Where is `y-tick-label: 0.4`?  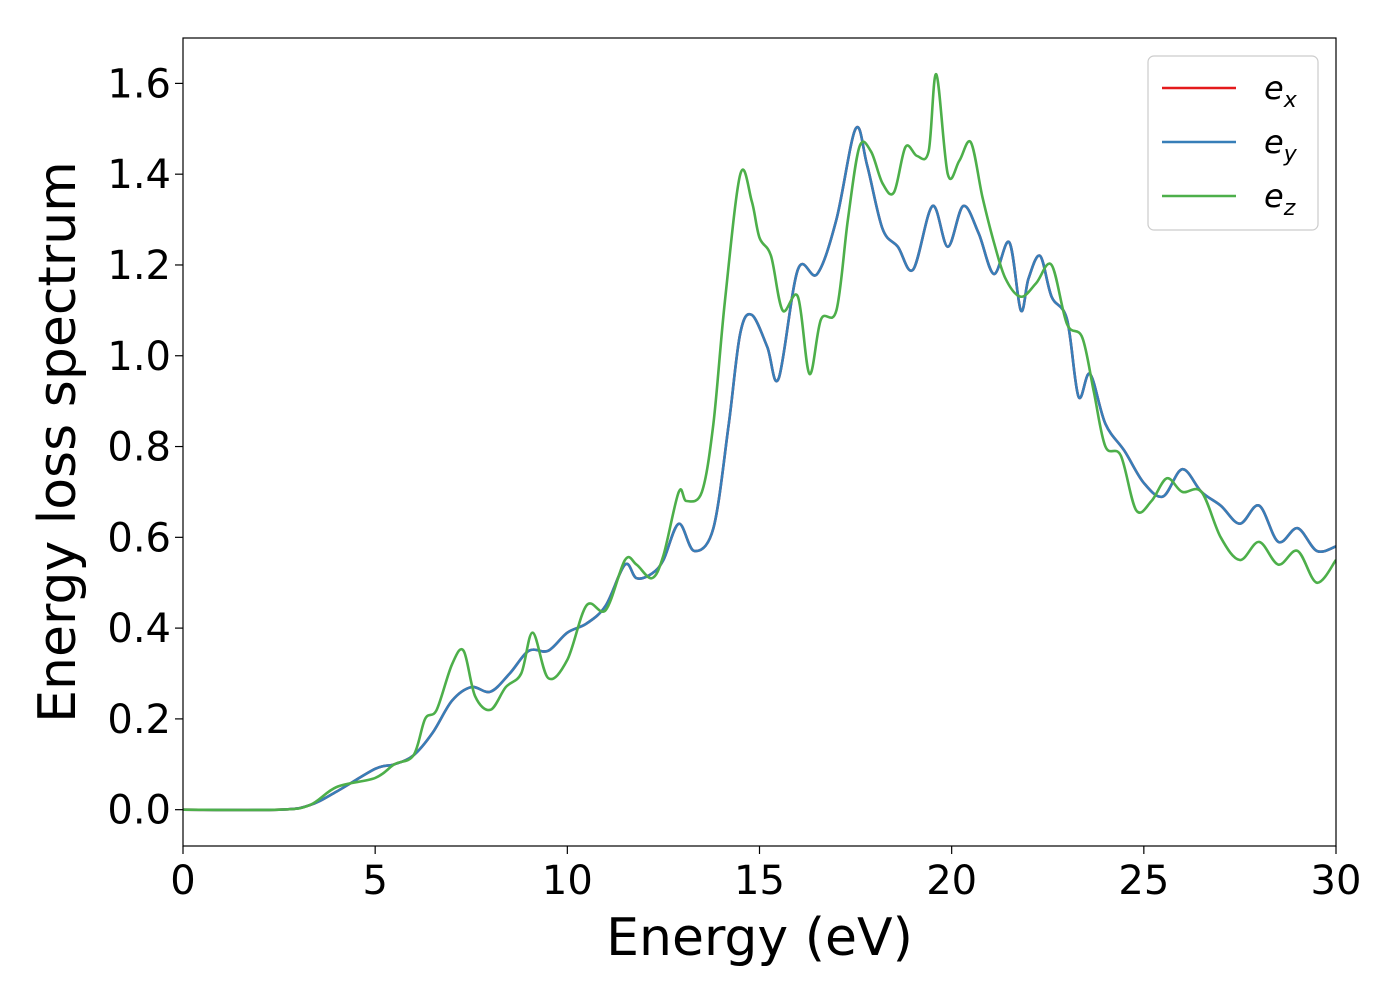
y-tick-label: 0.4 is located at coordinates (139, 629).